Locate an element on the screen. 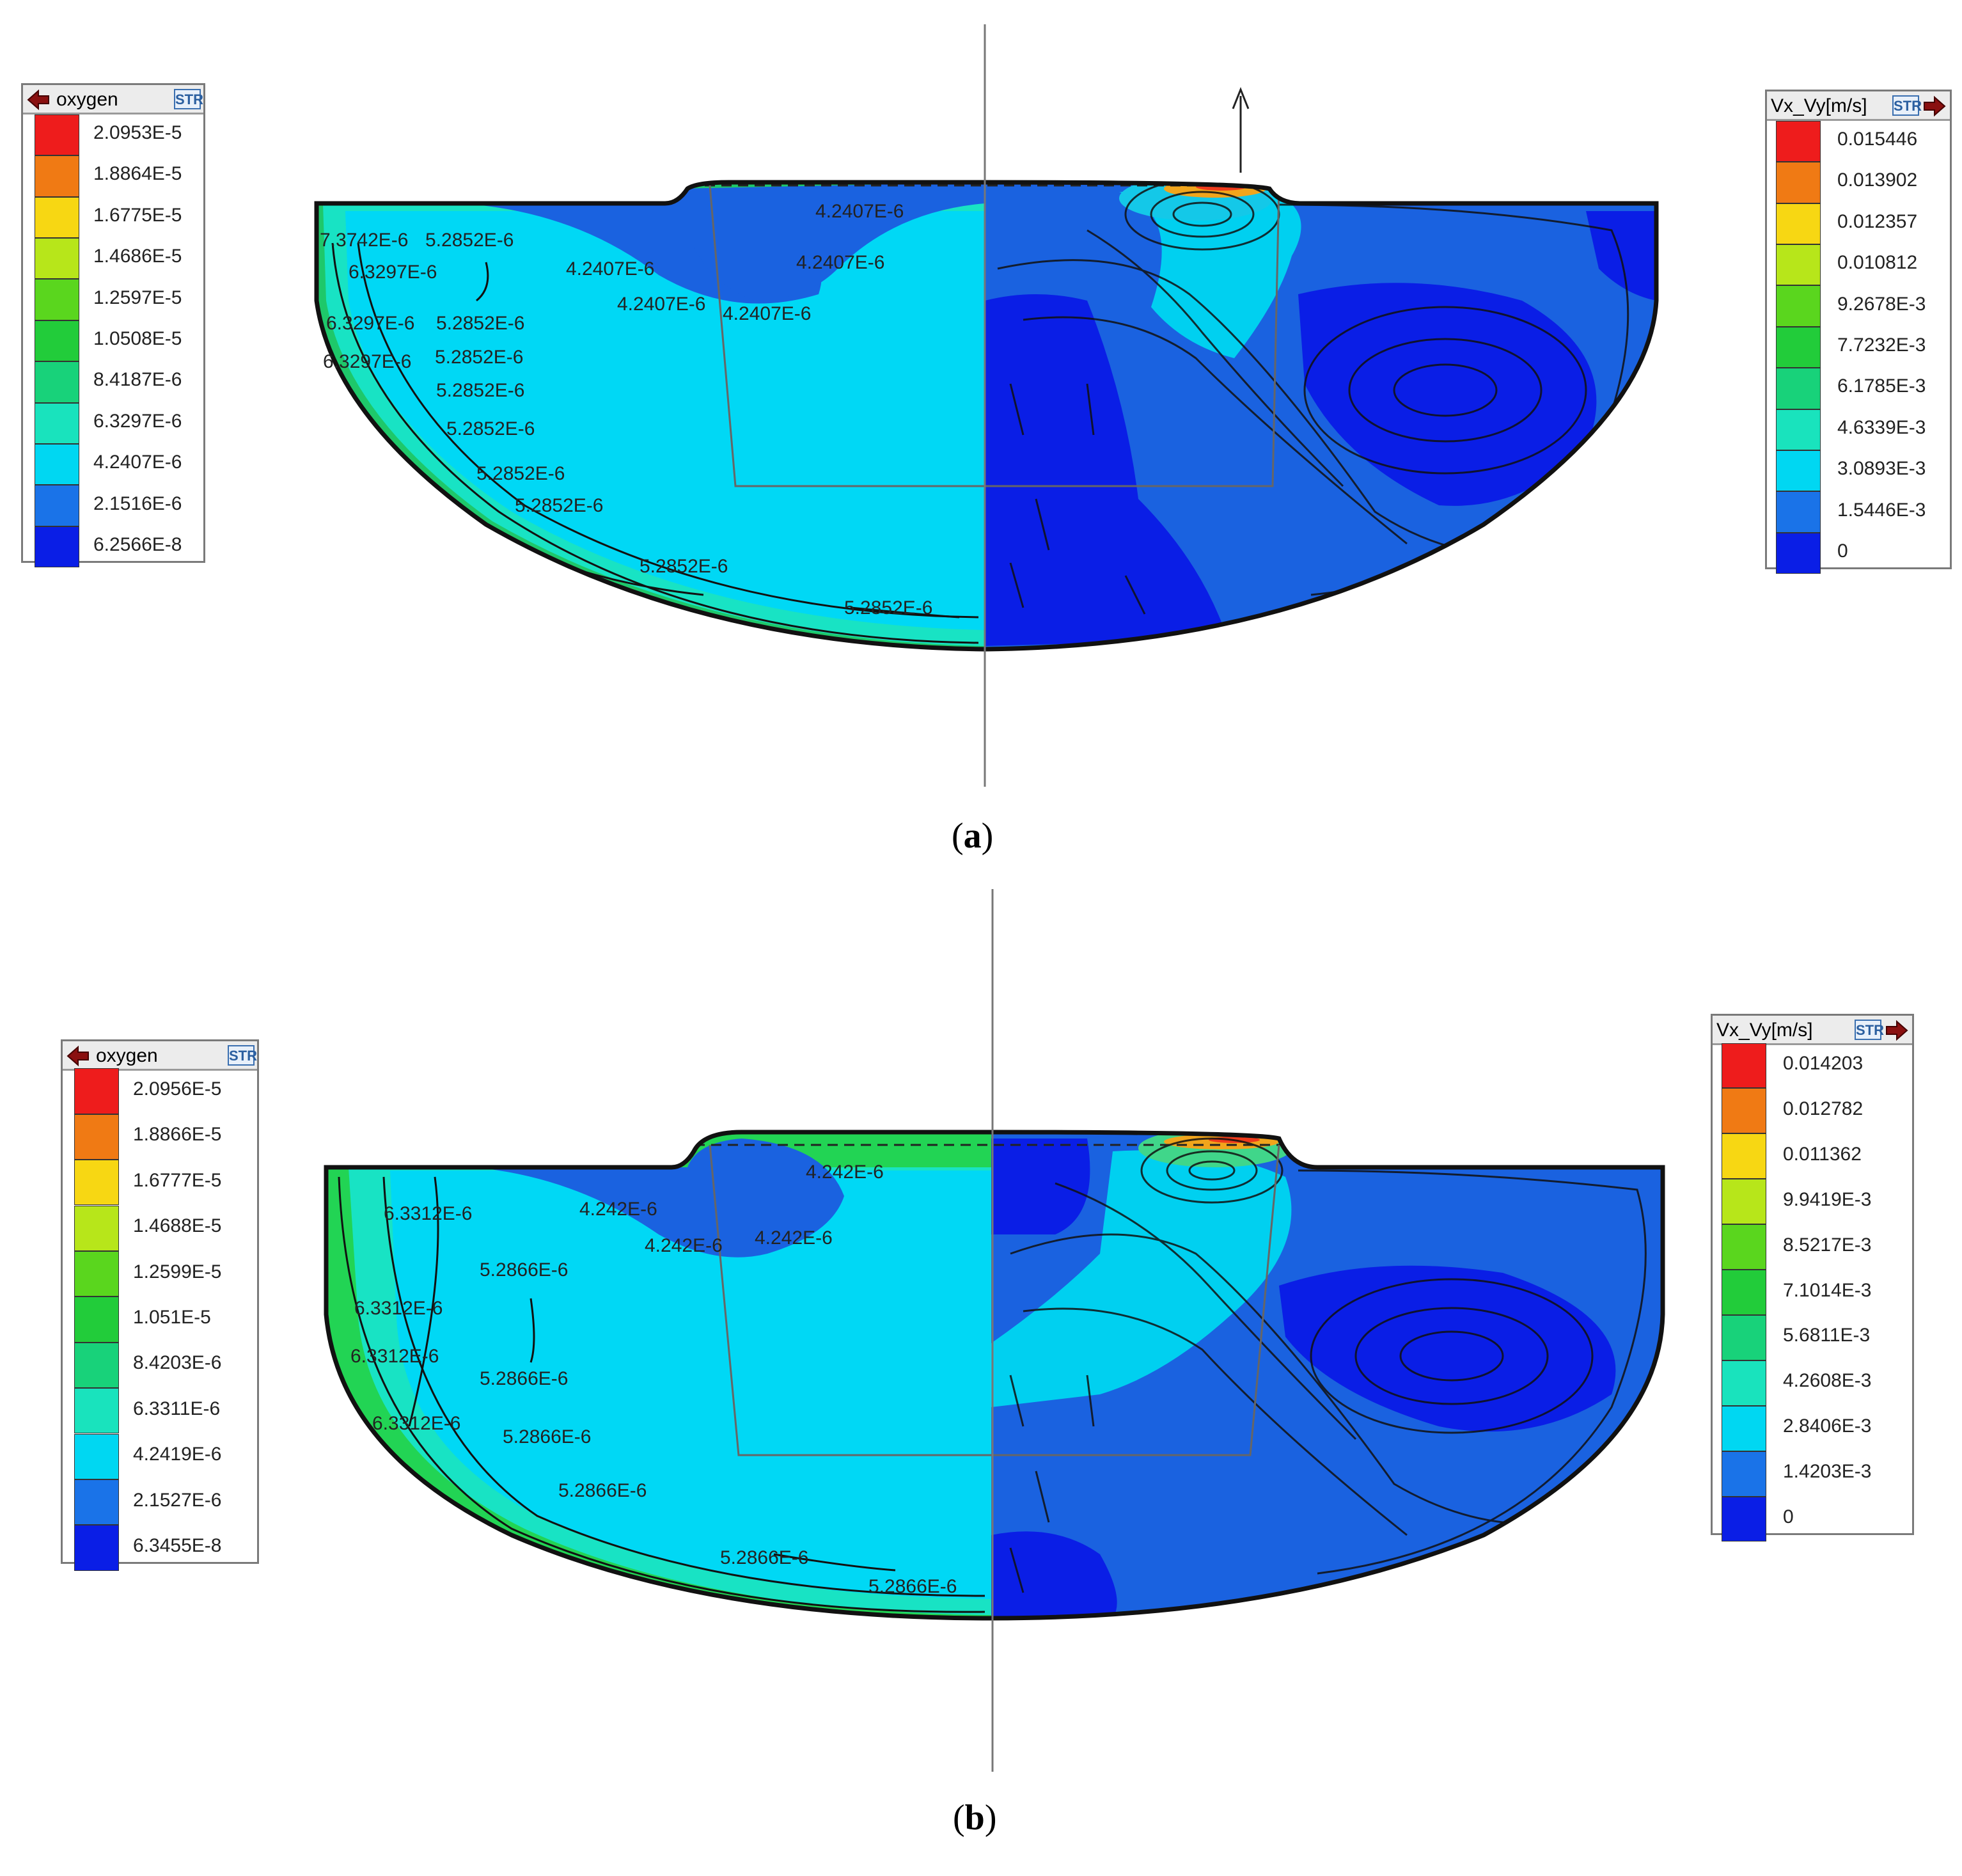 This screenshot has width=1962, height=1876. legend-value: 4.2419E-6 is located at coordinates (177, 1454).